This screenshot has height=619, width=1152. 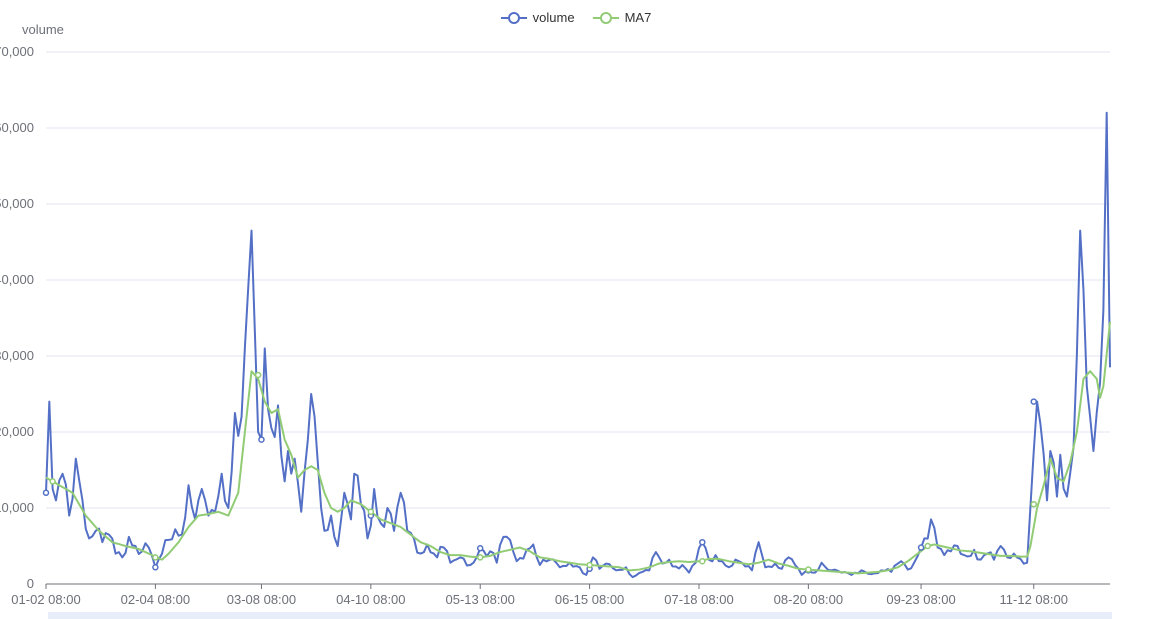 What do you see at coordinates (605, 17) in the screenshot?
I see `legend-ma7-symbol` at bounding box center [605, 17].